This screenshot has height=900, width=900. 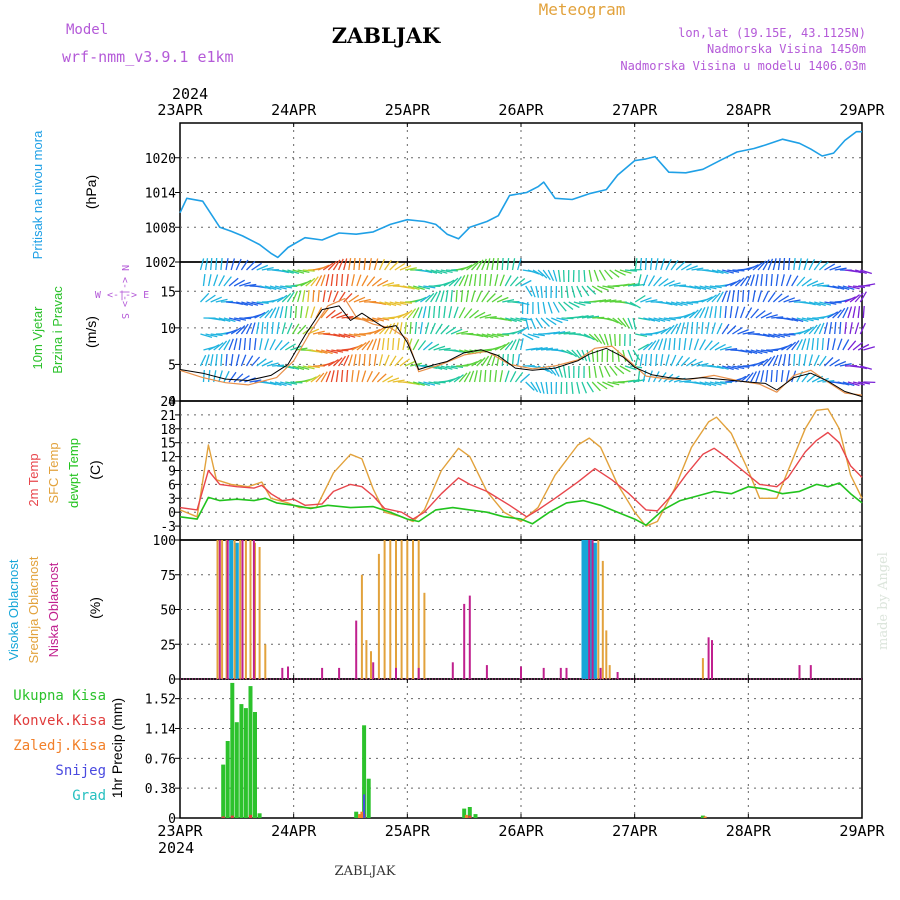 I want to click on precip-panel, so click(x=521, y=748).